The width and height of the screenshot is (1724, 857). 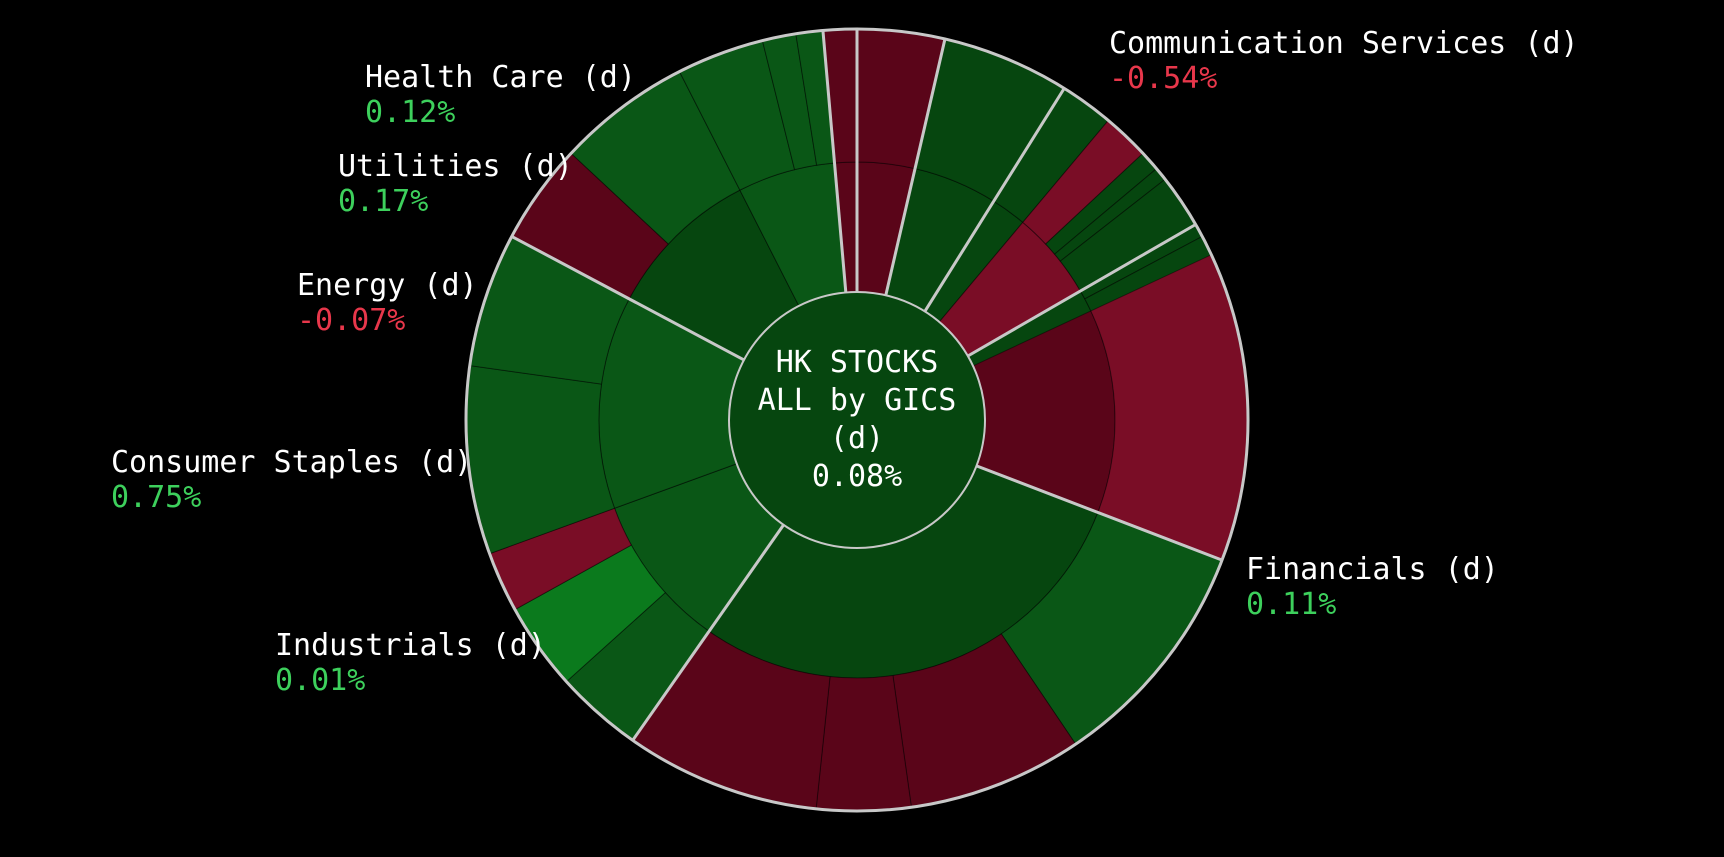 What do you see at coordinates (455, 166) in the screenshot?
I see `label-utilities: Utilities (d)` at bounding box center [455, 166].